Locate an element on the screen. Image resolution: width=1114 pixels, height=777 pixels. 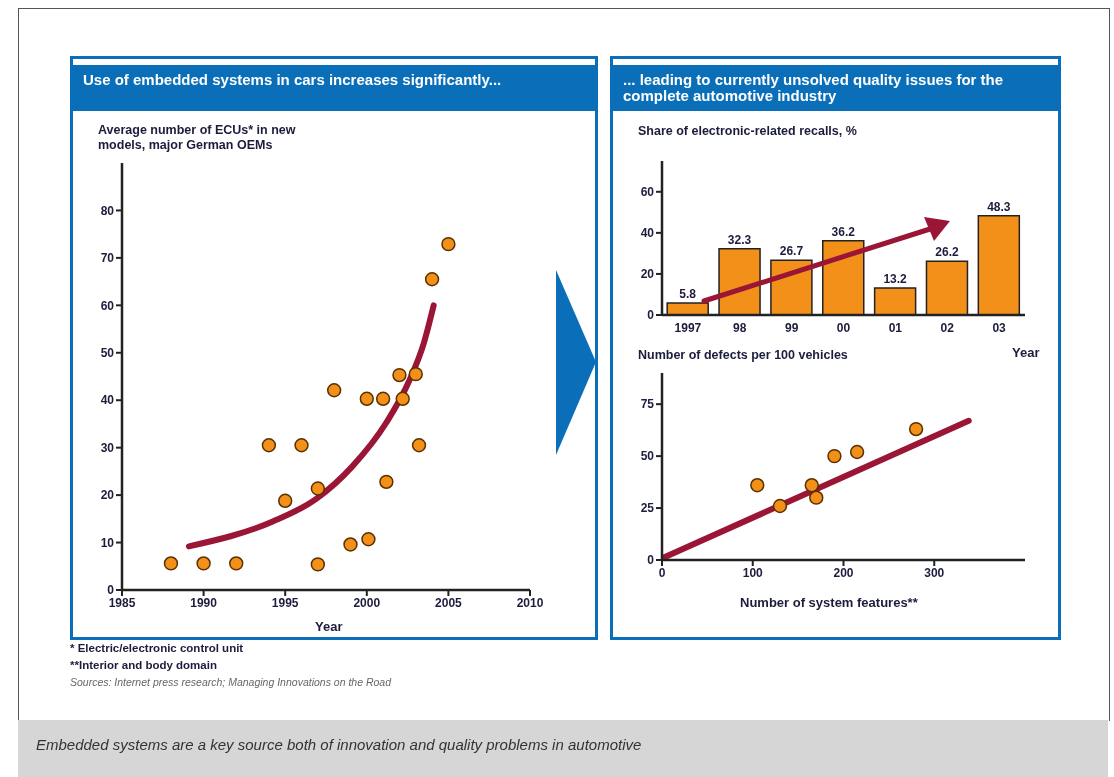
x-axis-title: Number of system features** is located at coordinates (829, 602).